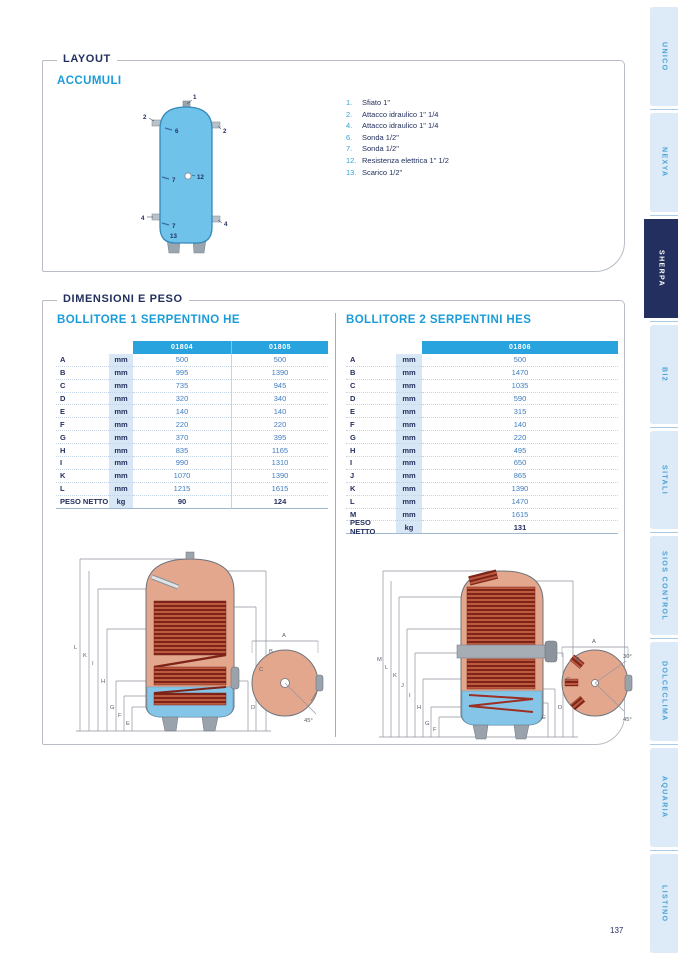 The image size is (678, 959). Describe the element at coordinates (371, 360) in the screenshot. I see `dimension-label: A` at that location.